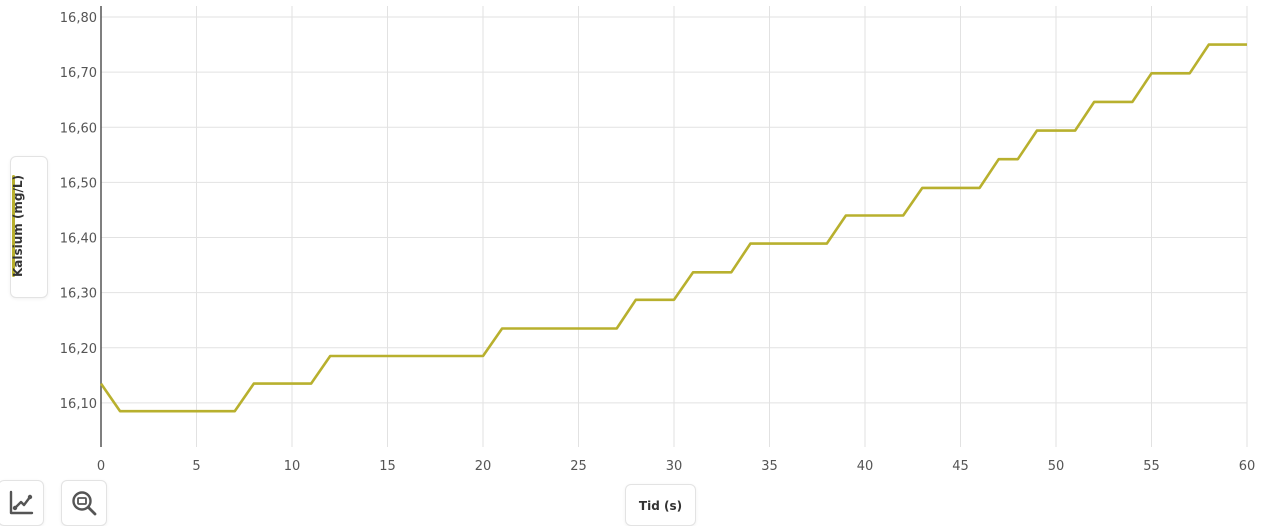 The height and width of the screenshot is (526, 1268). What do you see at coordinates (78, 128) in the screenshot?
I see `y-tick-label: 16,60` at bounding box center [78, 128].